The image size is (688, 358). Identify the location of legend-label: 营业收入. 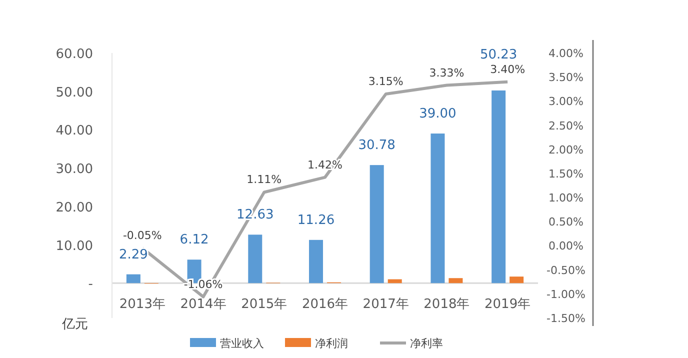
(242, 343).